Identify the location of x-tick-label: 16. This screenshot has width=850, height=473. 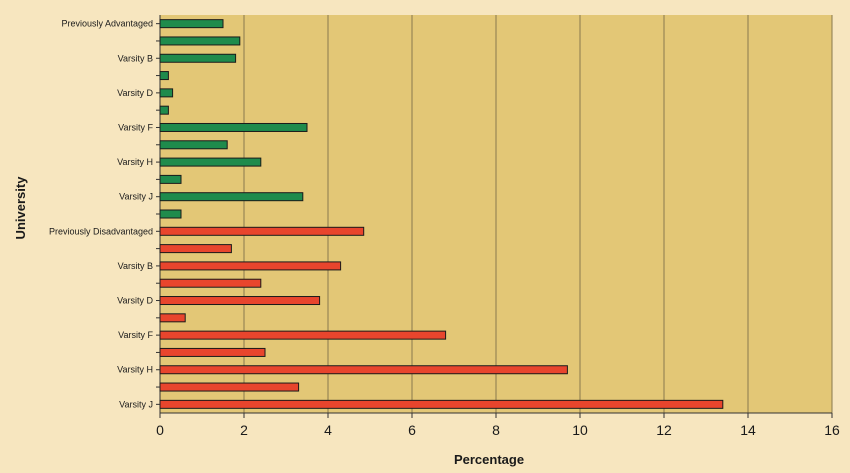
(832, 430).